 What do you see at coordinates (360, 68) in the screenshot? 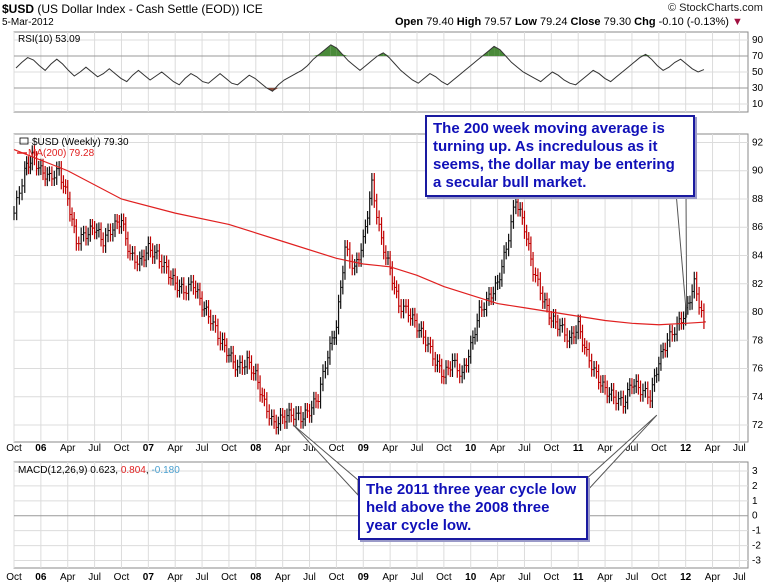
I see `rsi-line` at bounding box center [360, 68].